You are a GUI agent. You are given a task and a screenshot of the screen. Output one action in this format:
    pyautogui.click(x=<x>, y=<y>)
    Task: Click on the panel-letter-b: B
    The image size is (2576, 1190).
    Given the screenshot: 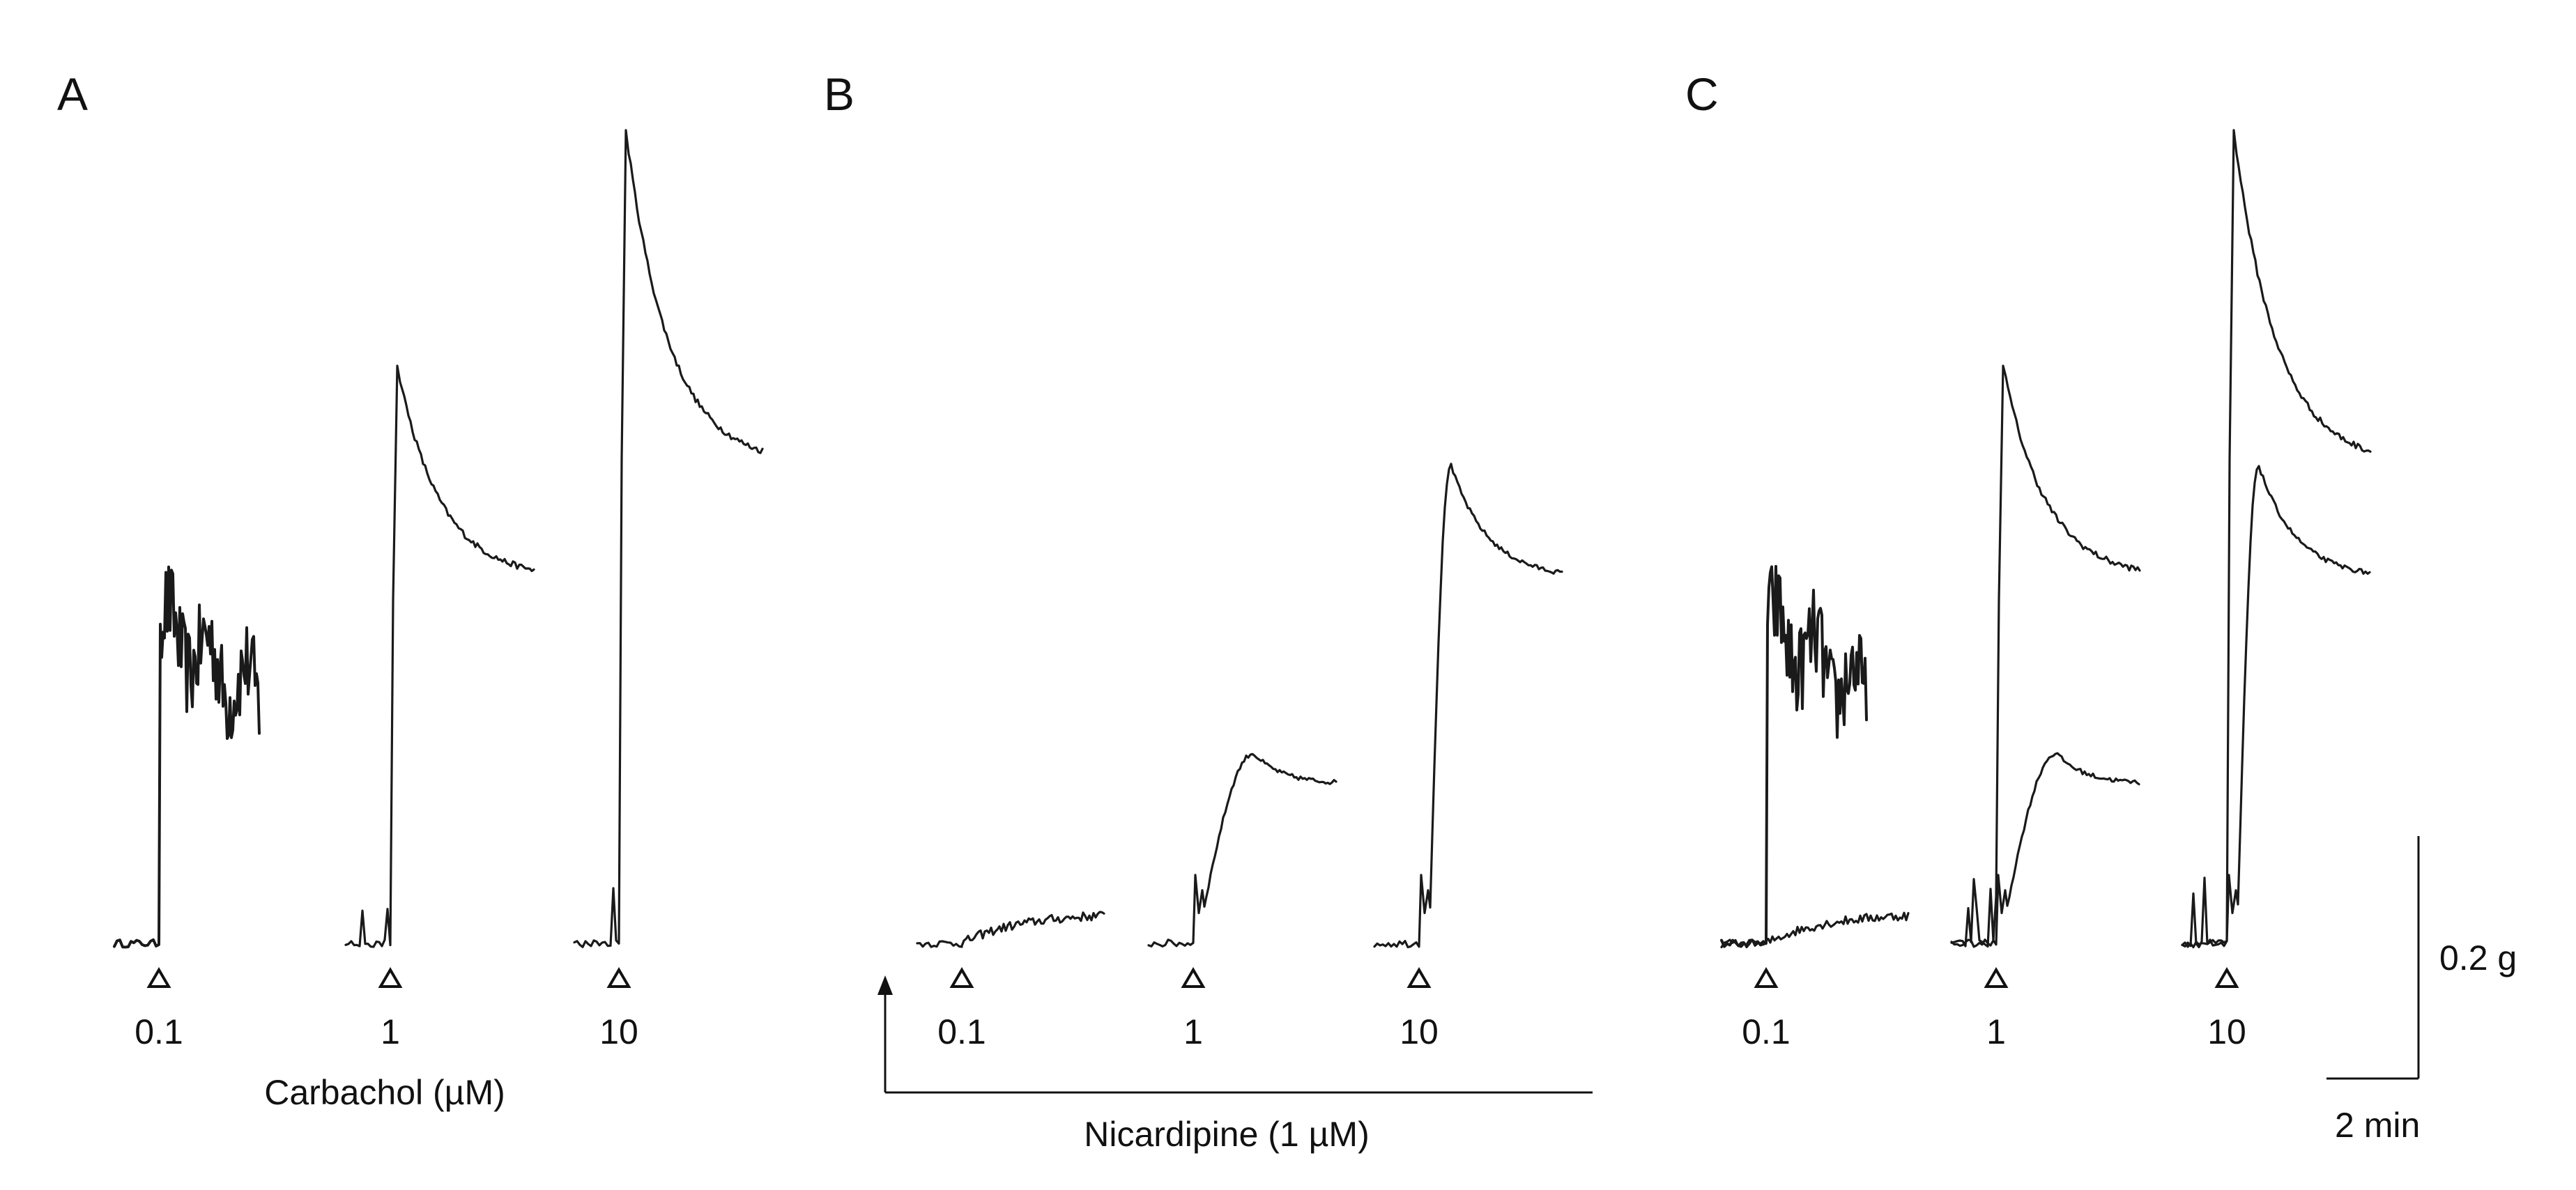 What is the action you would take?
    pyautogui.click(x=839, y=94)
    